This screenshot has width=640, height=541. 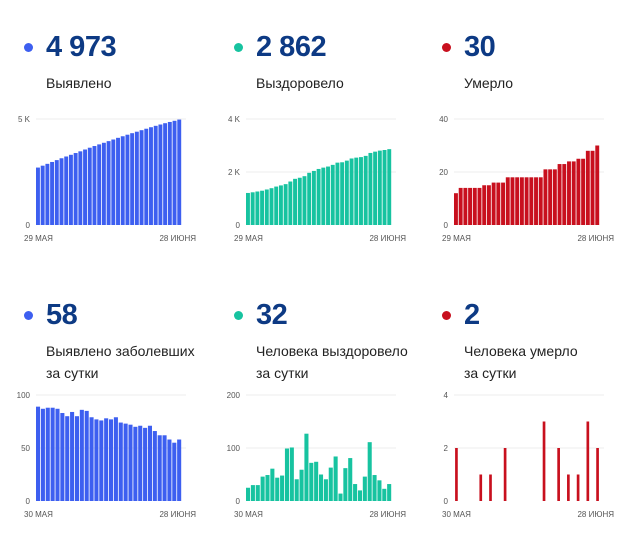 I want to click on recovered-total-label: Выздоровело, so click(x=300, y=83).